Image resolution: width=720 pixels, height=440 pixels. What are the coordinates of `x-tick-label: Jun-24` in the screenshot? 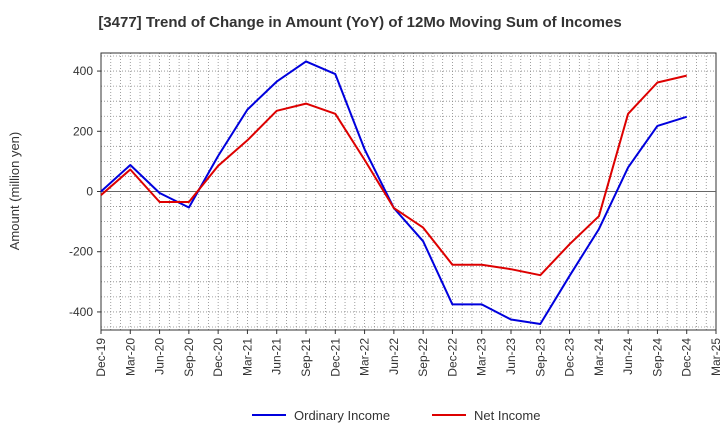 It's located at (628, 356).